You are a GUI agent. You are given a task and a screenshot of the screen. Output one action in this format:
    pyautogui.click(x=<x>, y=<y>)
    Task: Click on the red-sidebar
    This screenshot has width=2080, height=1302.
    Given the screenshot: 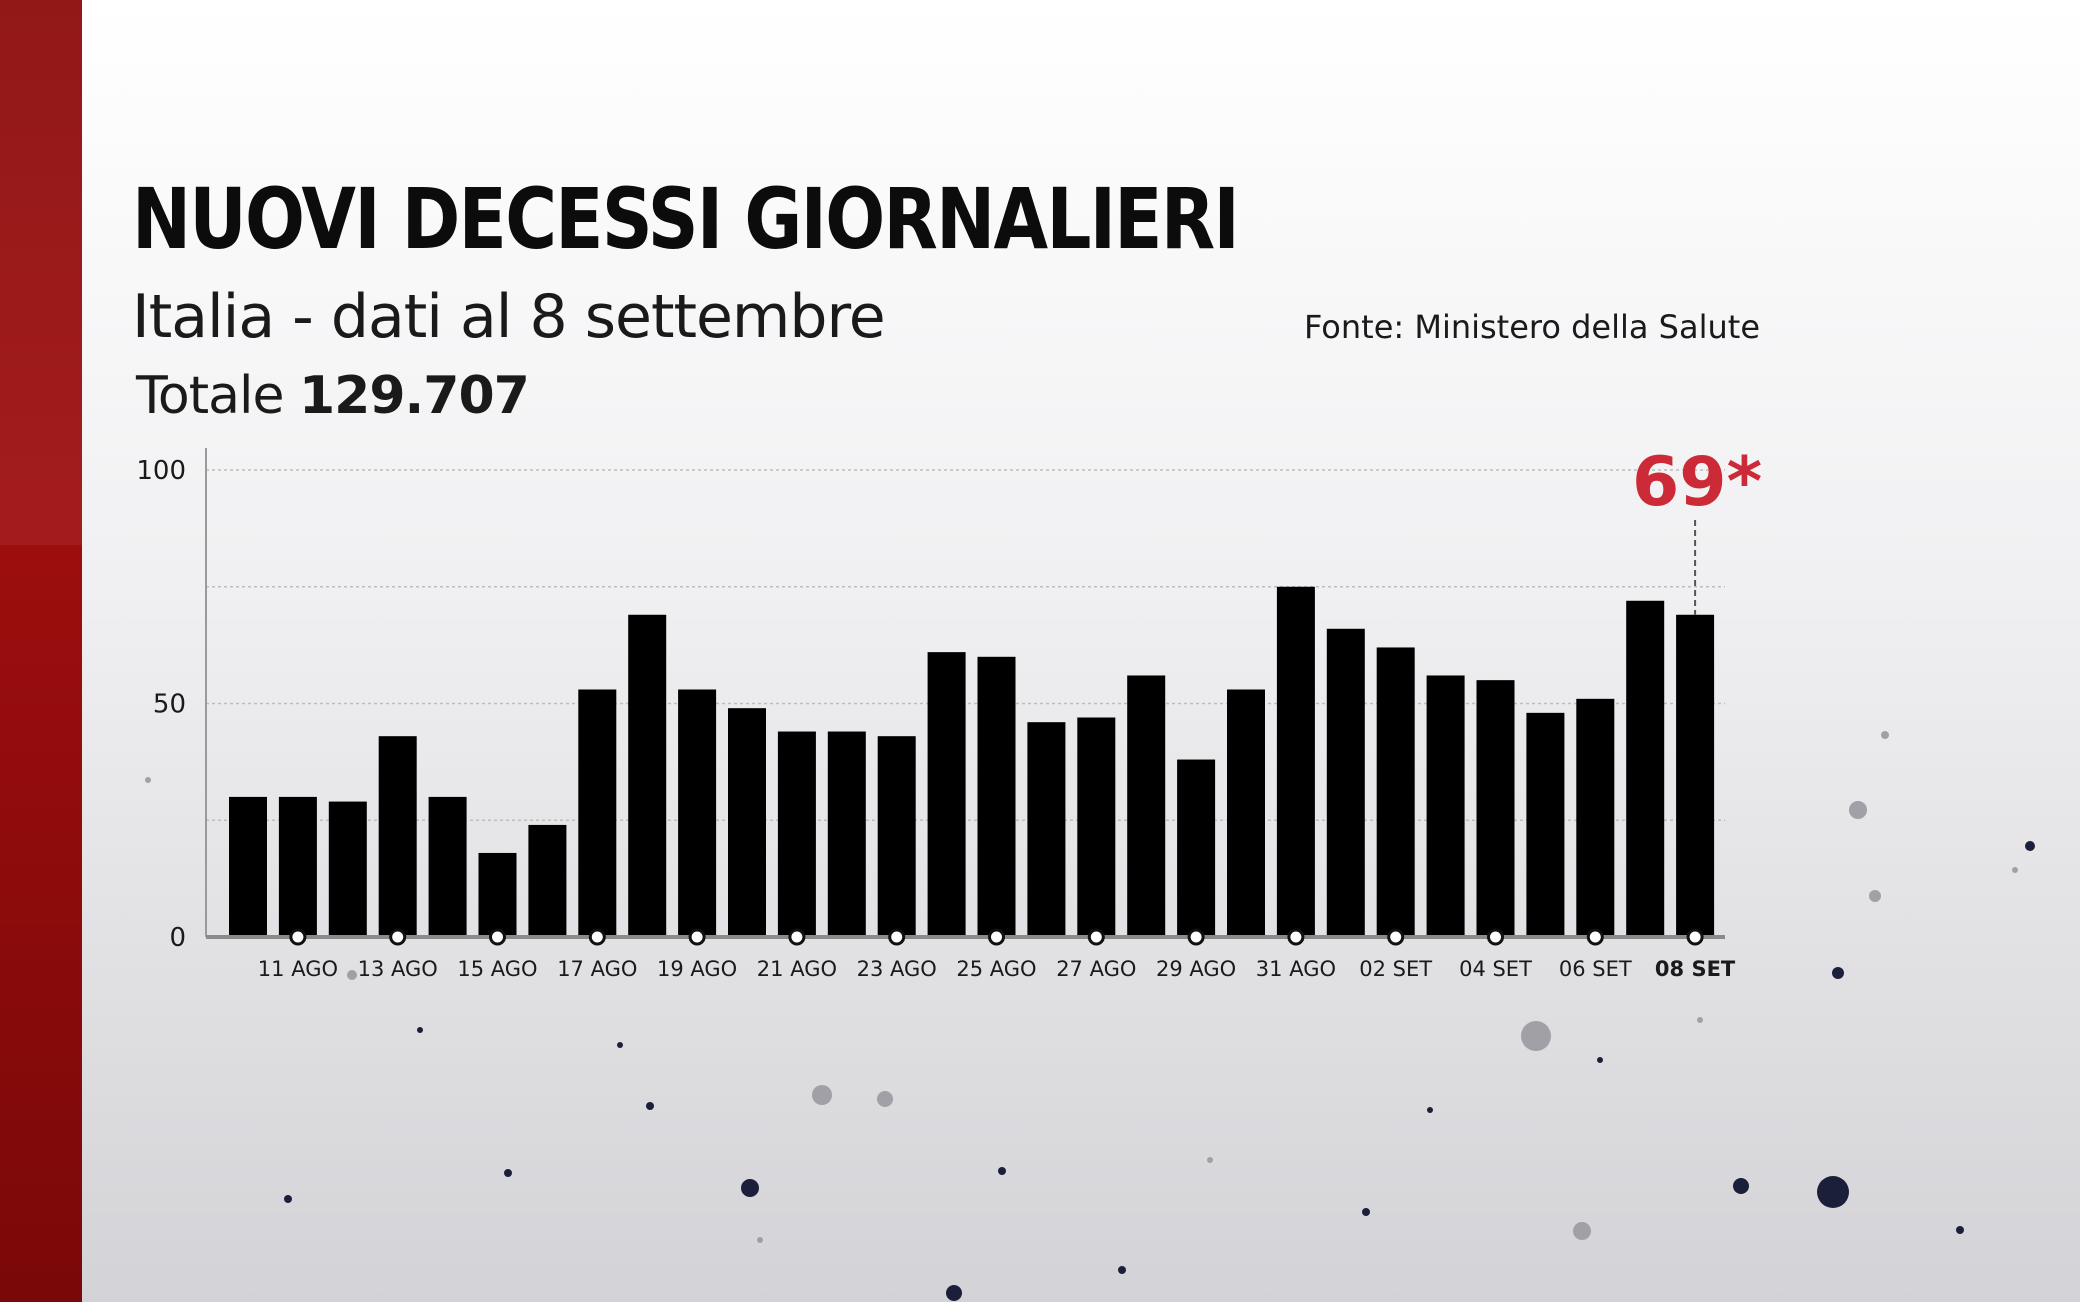 What is the action you would take?
    pyautogui.click(x=41, y=651)
    